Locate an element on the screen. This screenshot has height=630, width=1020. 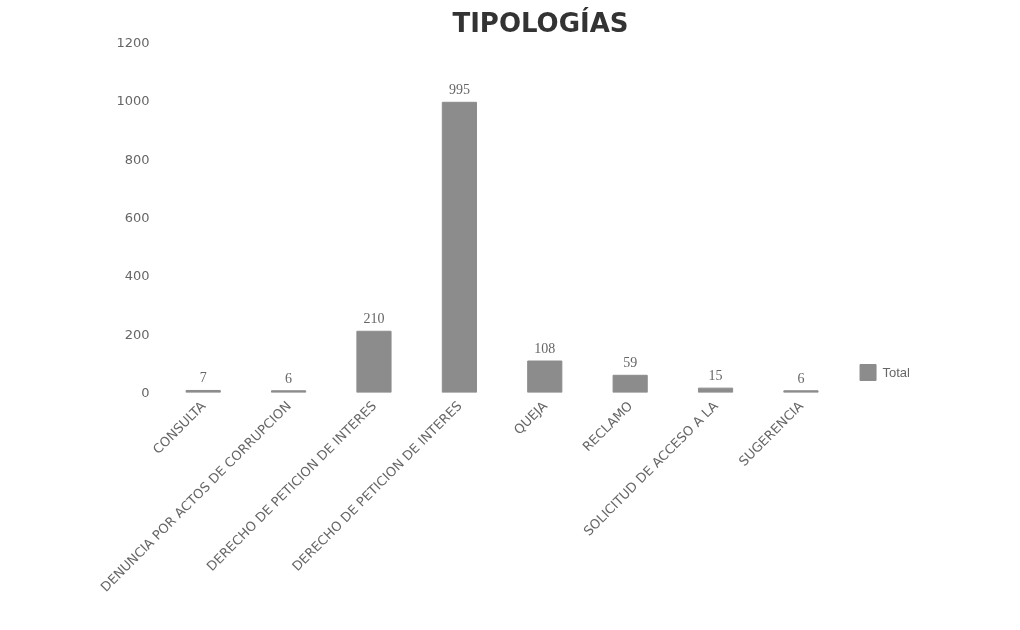
data-label: 7 is located at coordinates (203, 378).